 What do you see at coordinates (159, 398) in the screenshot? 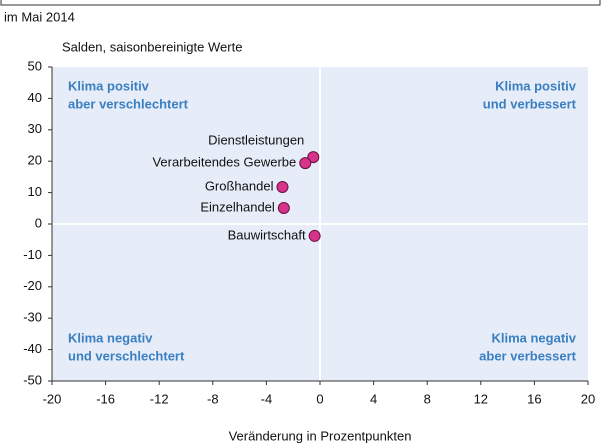
I see `x-tick-label: -12` at bounding box center [159, 398].